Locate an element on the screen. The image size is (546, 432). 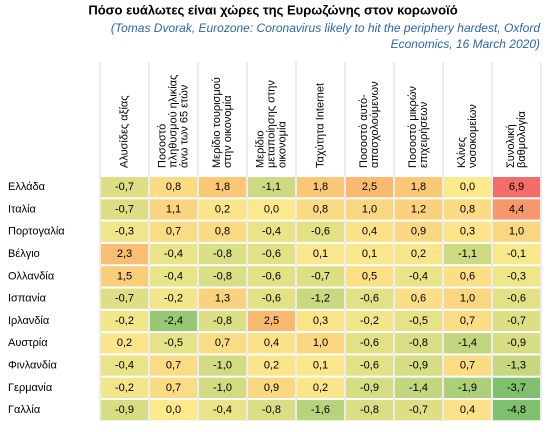
cell-label: -0,2 is located at coordinates (124, 388).